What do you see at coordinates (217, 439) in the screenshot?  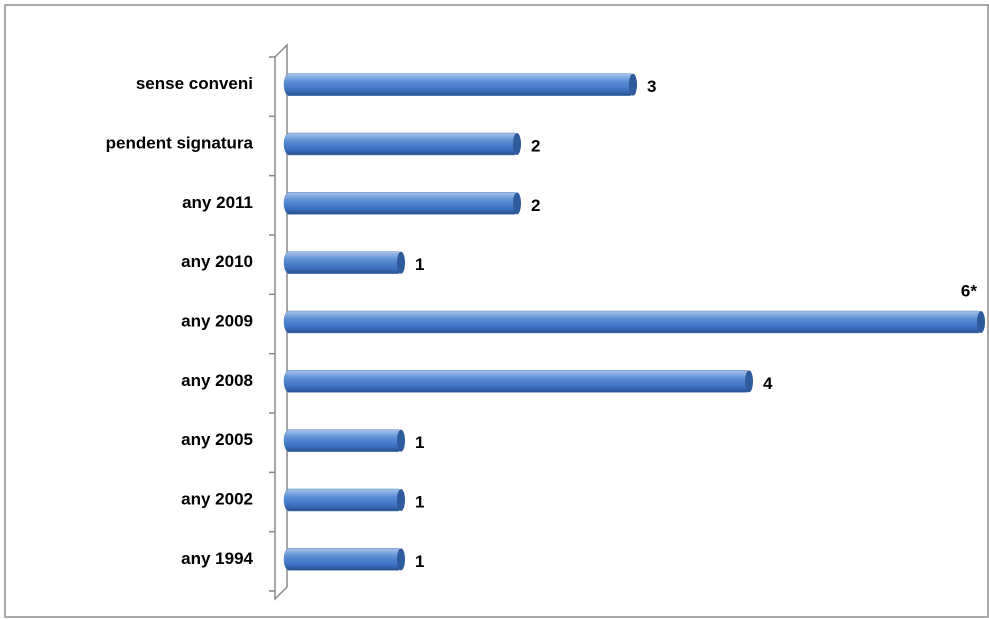 I see `category-label: any 2005` at bounding box center [217, 439].